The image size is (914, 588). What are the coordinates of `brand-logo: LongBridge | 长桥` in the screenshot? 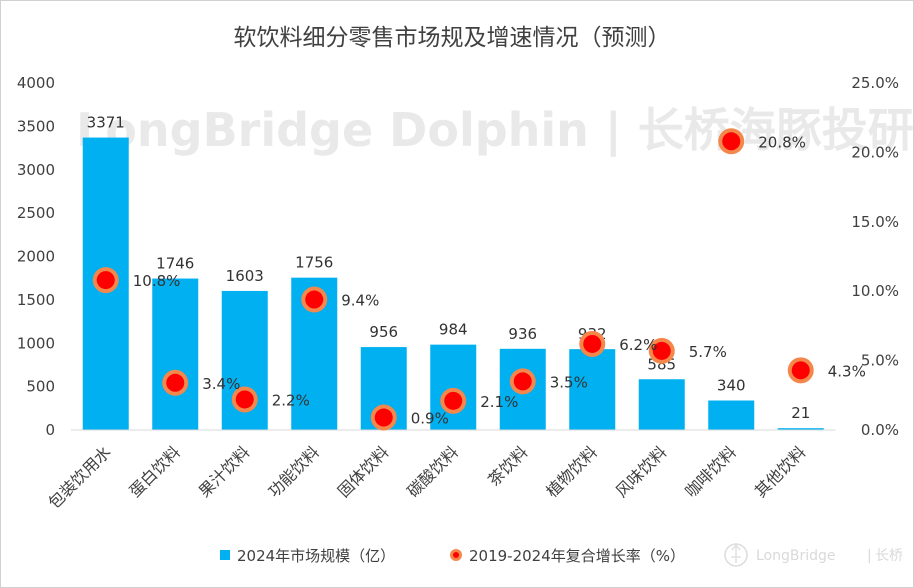 It's located at (813, 555).